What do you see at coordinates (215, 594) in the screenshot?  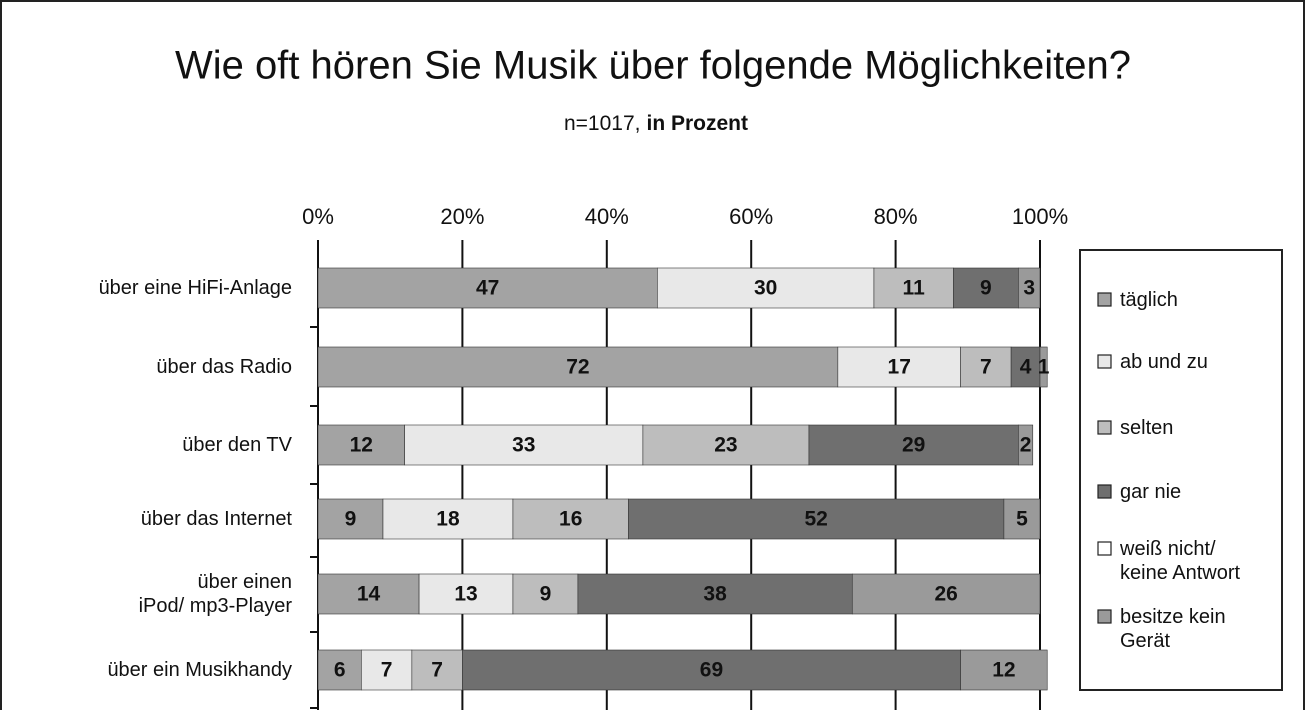 I see `category-label: über einen iPod/ mp3-Player` at bounding box center [215, 594].